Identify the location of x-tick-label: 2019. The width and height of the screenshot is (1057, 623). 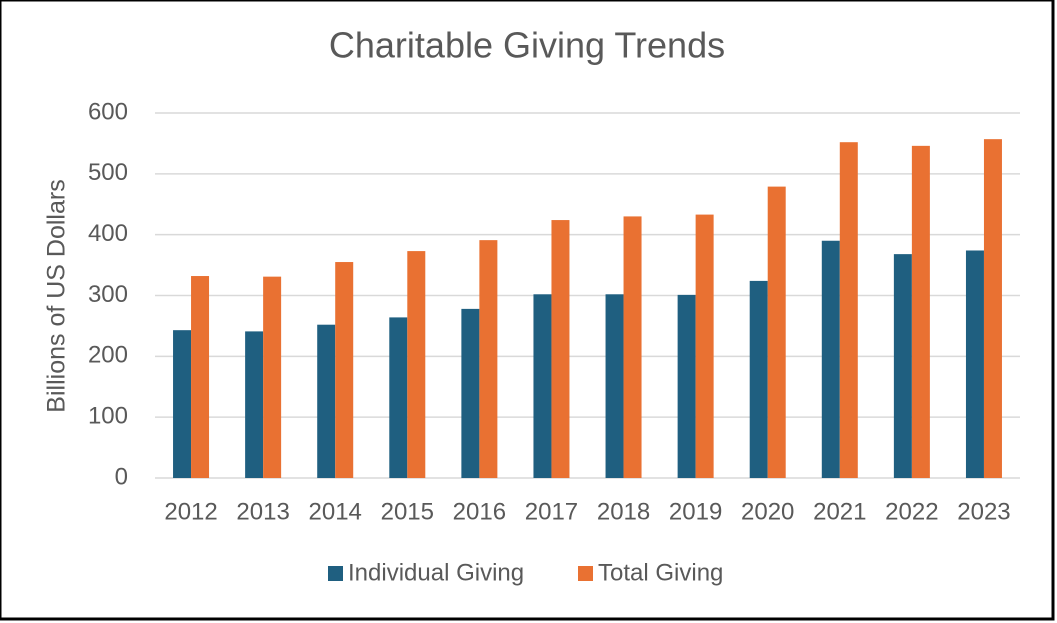
(695, 511).